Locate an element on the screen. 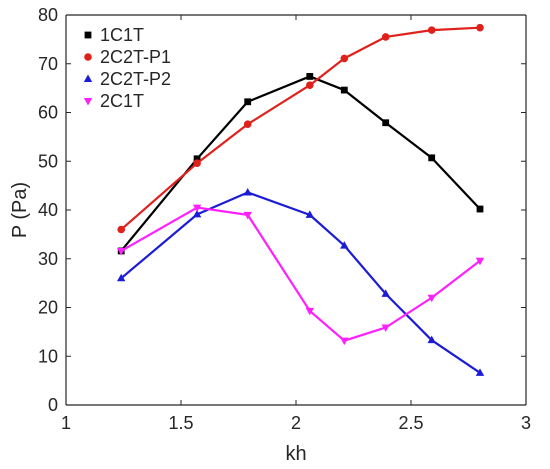 The image size is (550, 469). x-tick-label: 1 is located at coordinates (66, 423).